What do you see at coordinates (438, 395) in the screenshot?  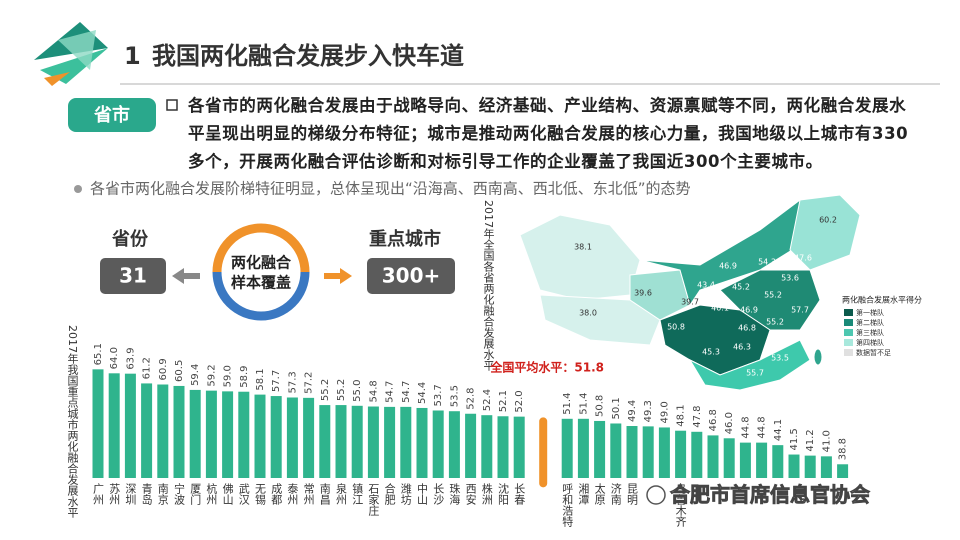 I see `value-label: 53.7` at bounding box center [438, 395].